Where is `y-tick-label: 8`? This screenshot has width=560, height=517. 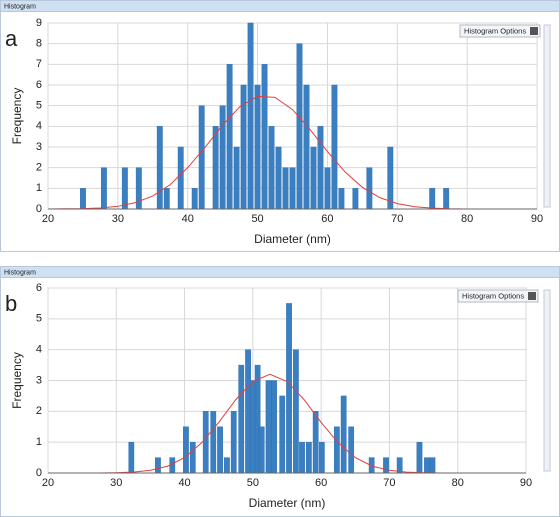
y-tick-label: 8 is located at coordinates (39, 44).